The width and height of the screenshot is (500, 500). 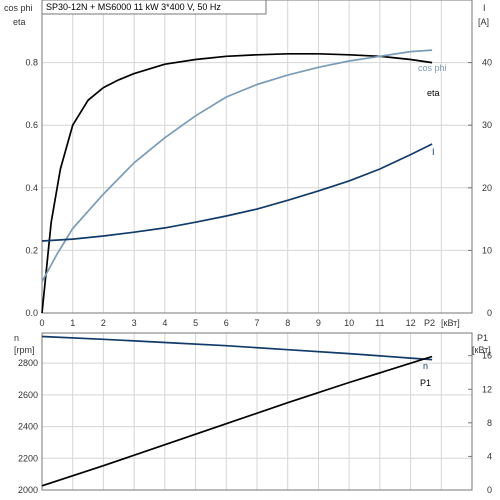 What do you see at coordinates (425, 366) in the screenshot?
I see `series-label-n: n` at bounding box center [425, 366].